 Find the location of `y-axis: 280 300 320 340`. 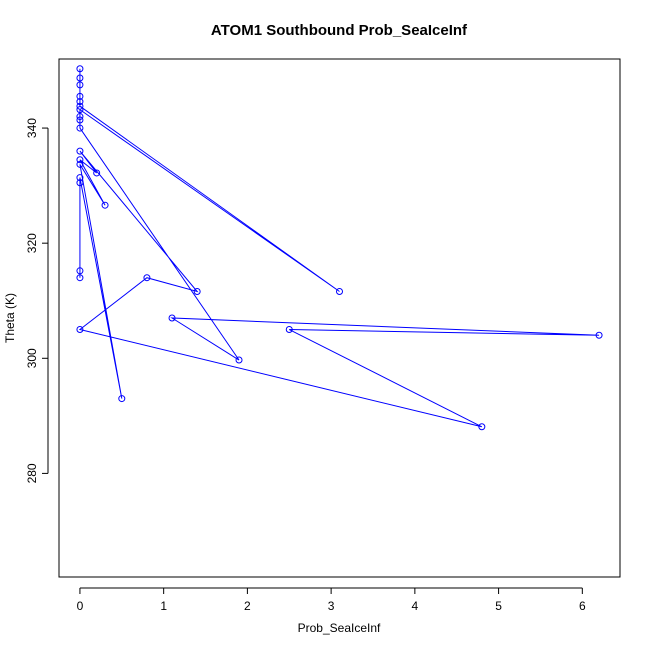

y-axis: 280 300 320 340 is located at coordinates (37, 300).